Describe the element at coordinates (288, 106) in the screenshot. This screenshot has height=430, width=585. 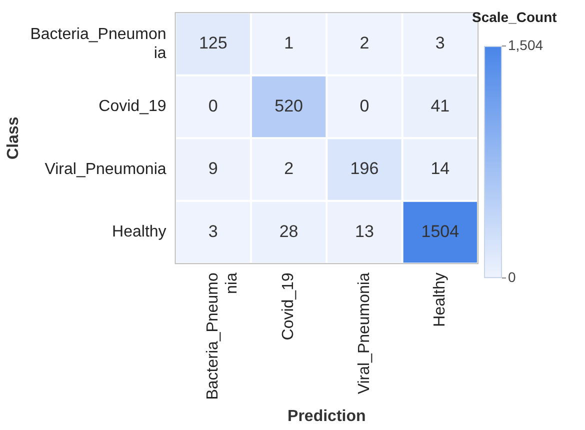
I see `data-label: 520` at that location.